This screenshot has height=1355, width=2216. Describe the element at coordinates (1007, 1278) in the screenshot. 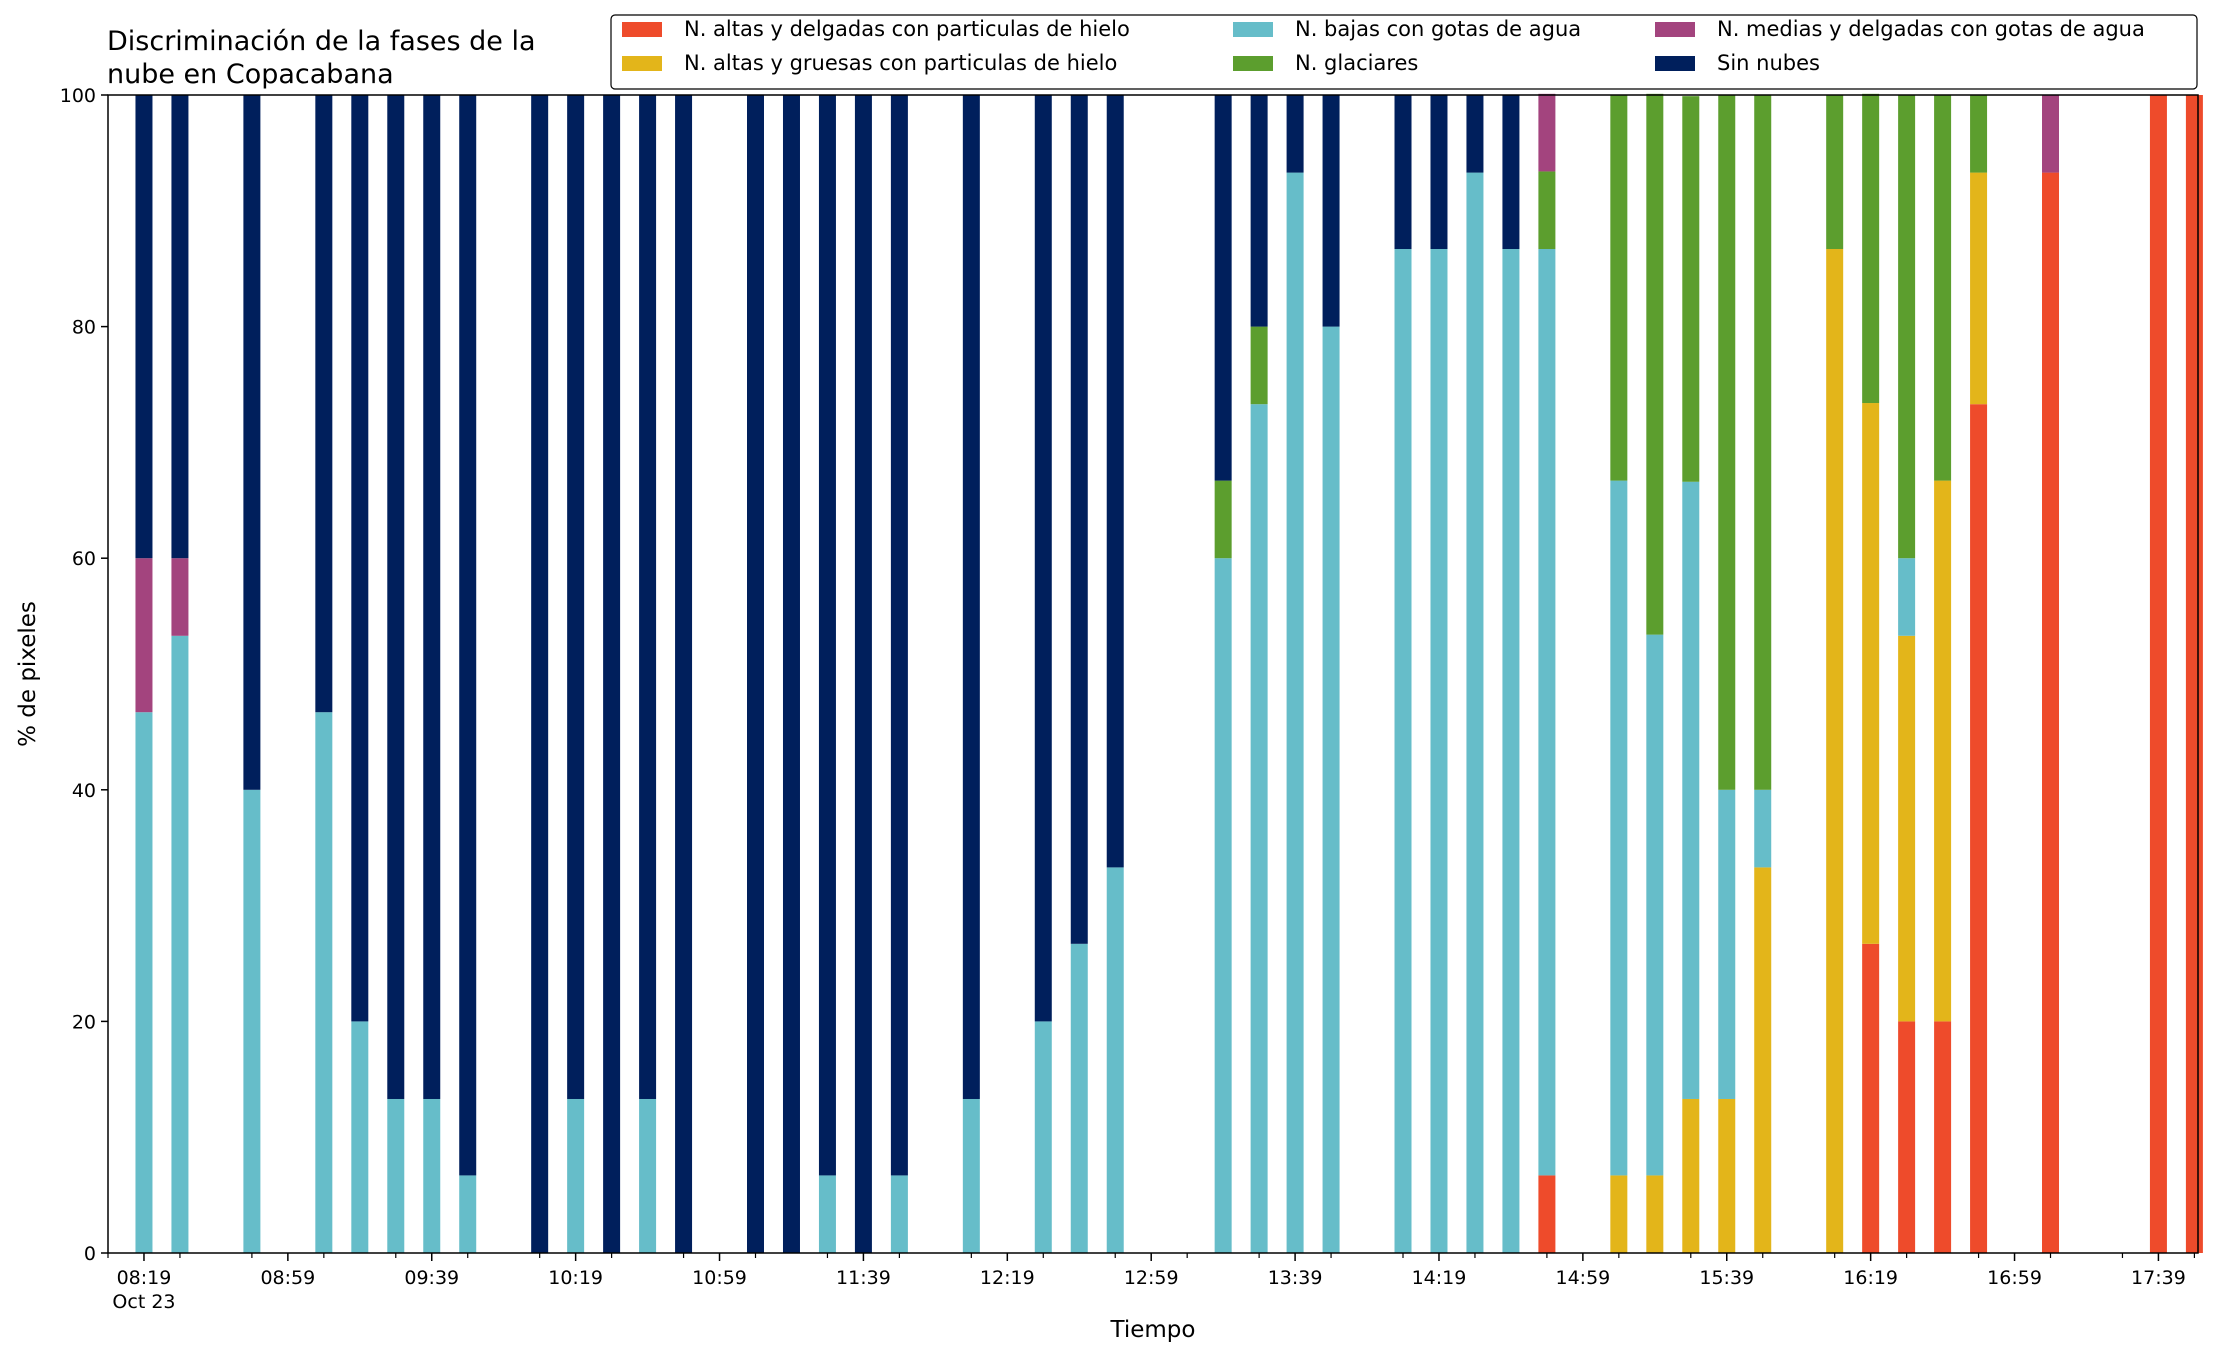

I see `x-tick-label: 12:19` at that location.